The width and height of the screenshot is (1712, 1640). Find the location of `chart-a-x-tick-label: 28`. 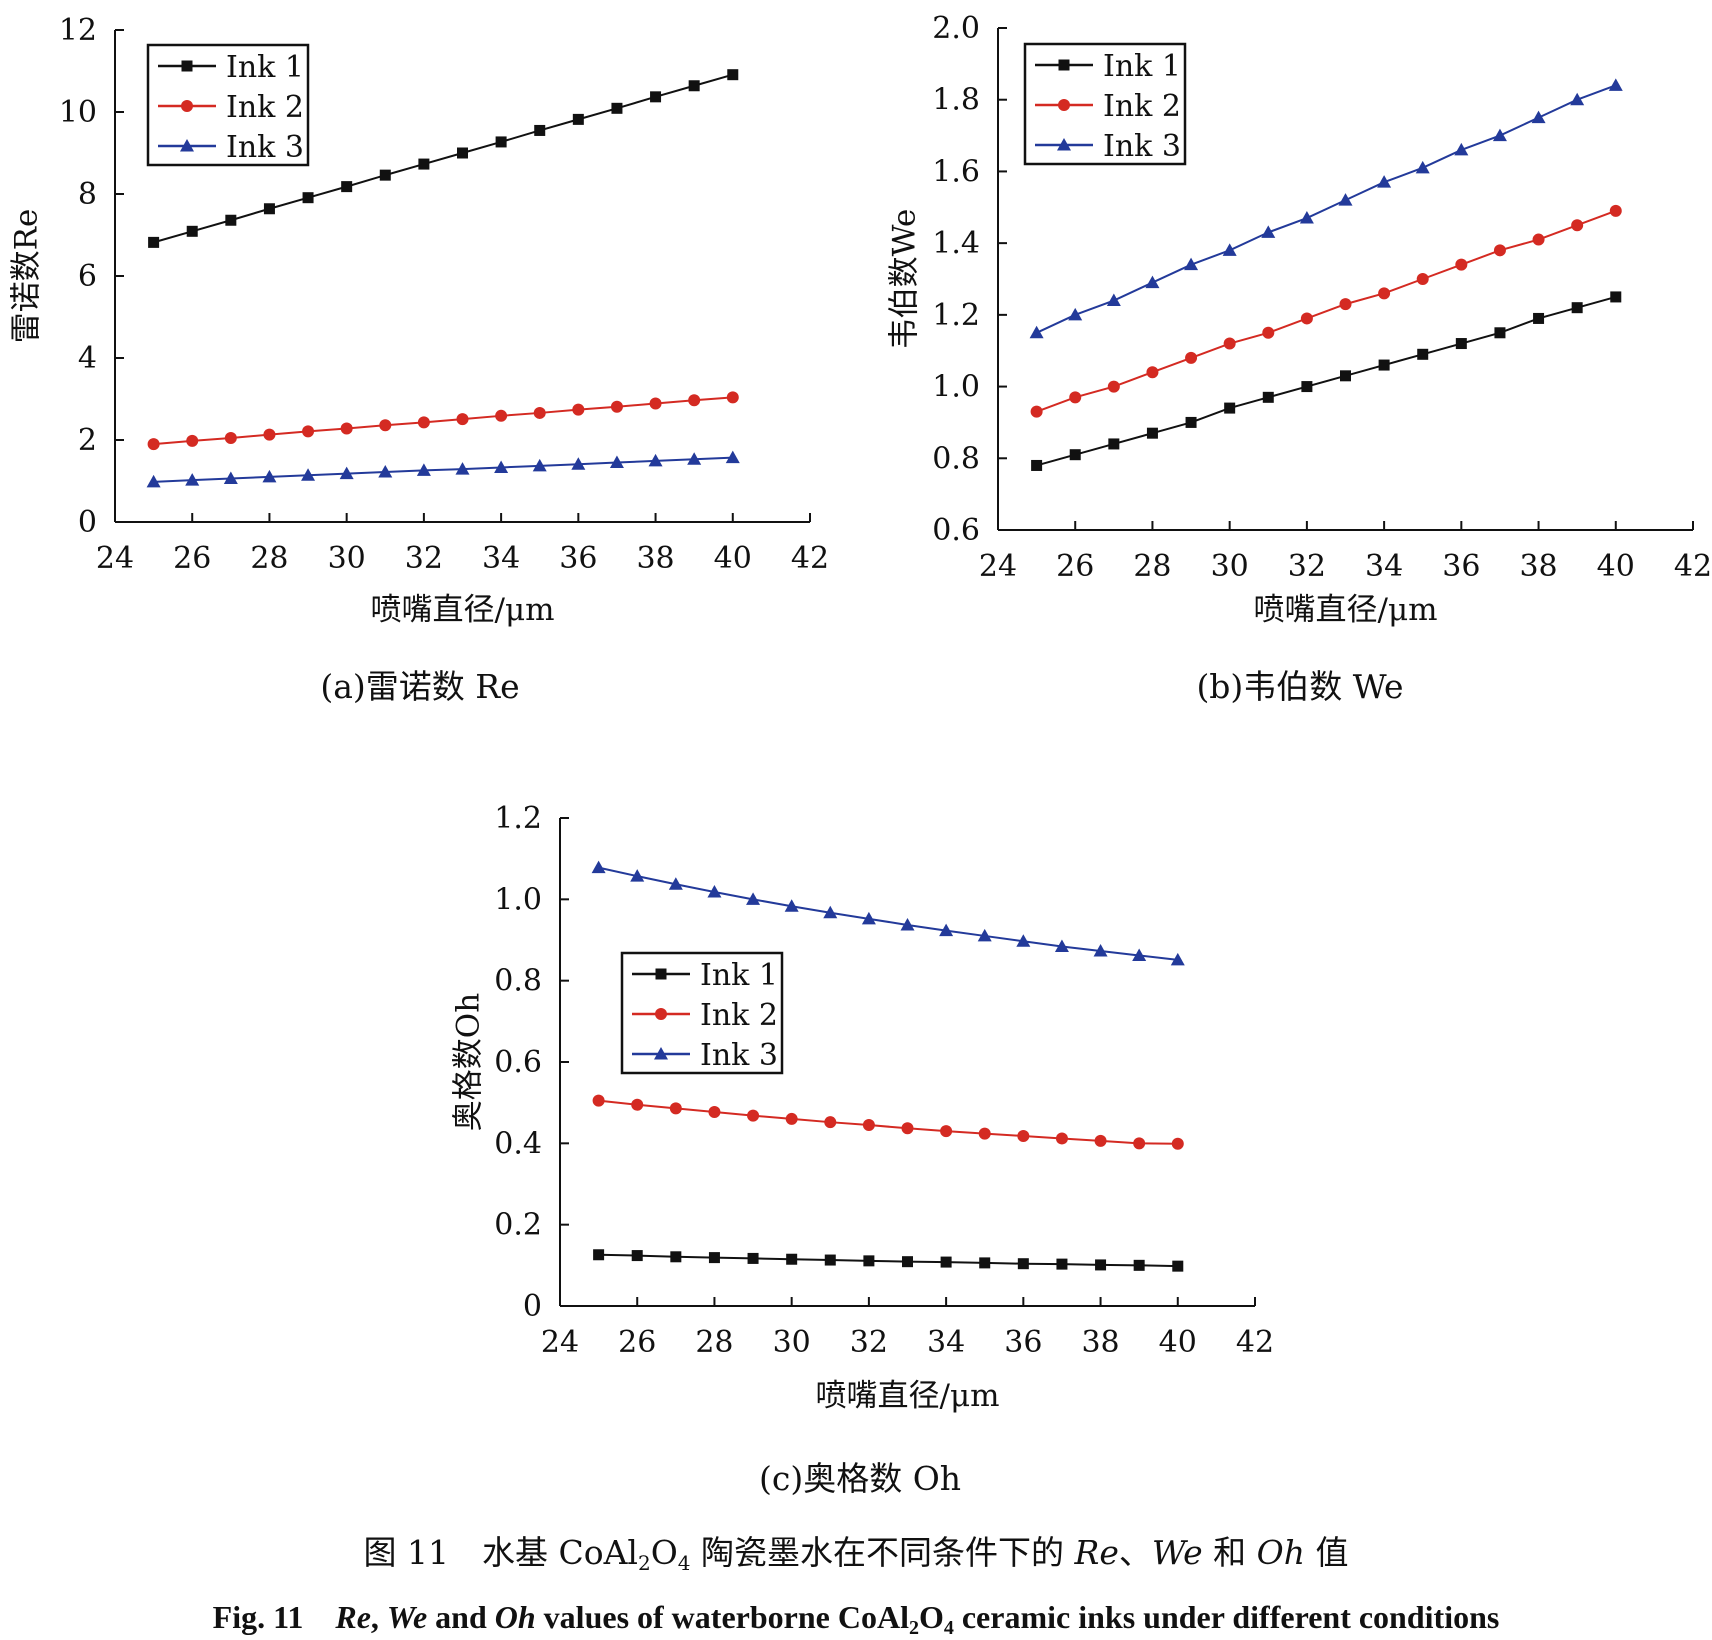

chart-a-x-tick-label: 28 is located at coordinates (269, 558).